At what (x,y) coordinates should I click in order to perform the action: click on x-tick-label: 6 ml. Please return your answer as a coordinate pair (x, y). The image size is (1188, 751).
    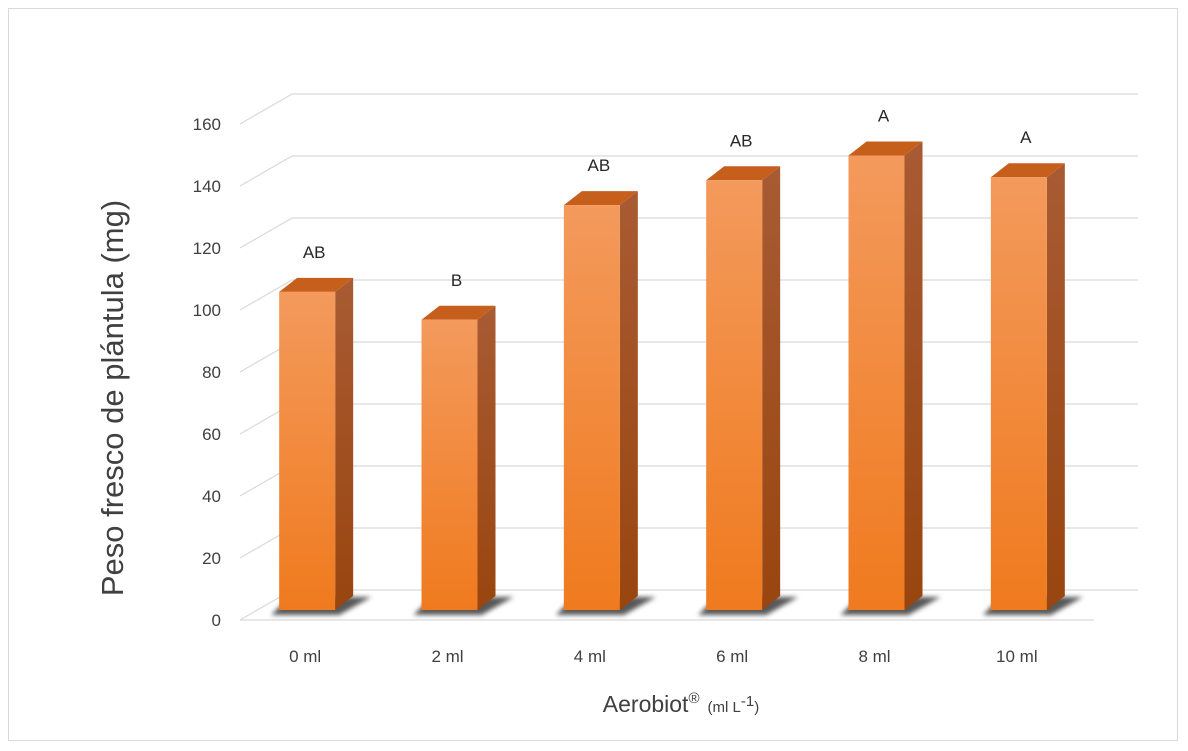
    Looking at the image, I should click on (732, 656).